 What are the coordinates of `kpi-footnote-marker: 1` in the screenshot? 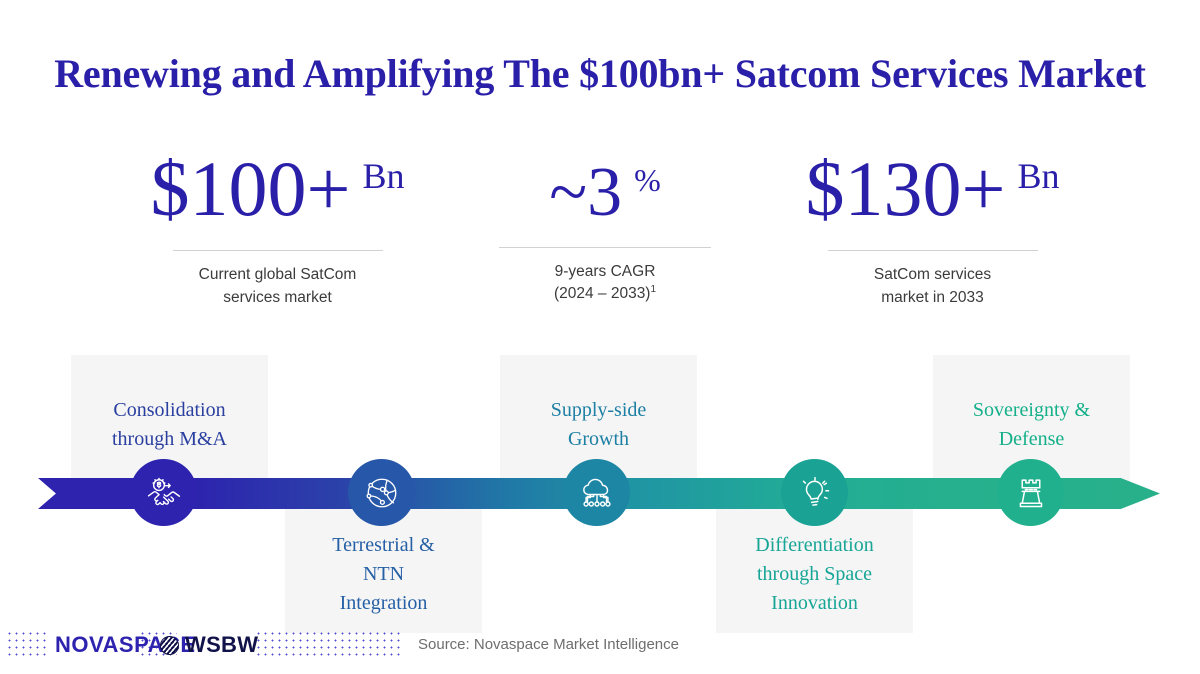 It's located at (653, 289).